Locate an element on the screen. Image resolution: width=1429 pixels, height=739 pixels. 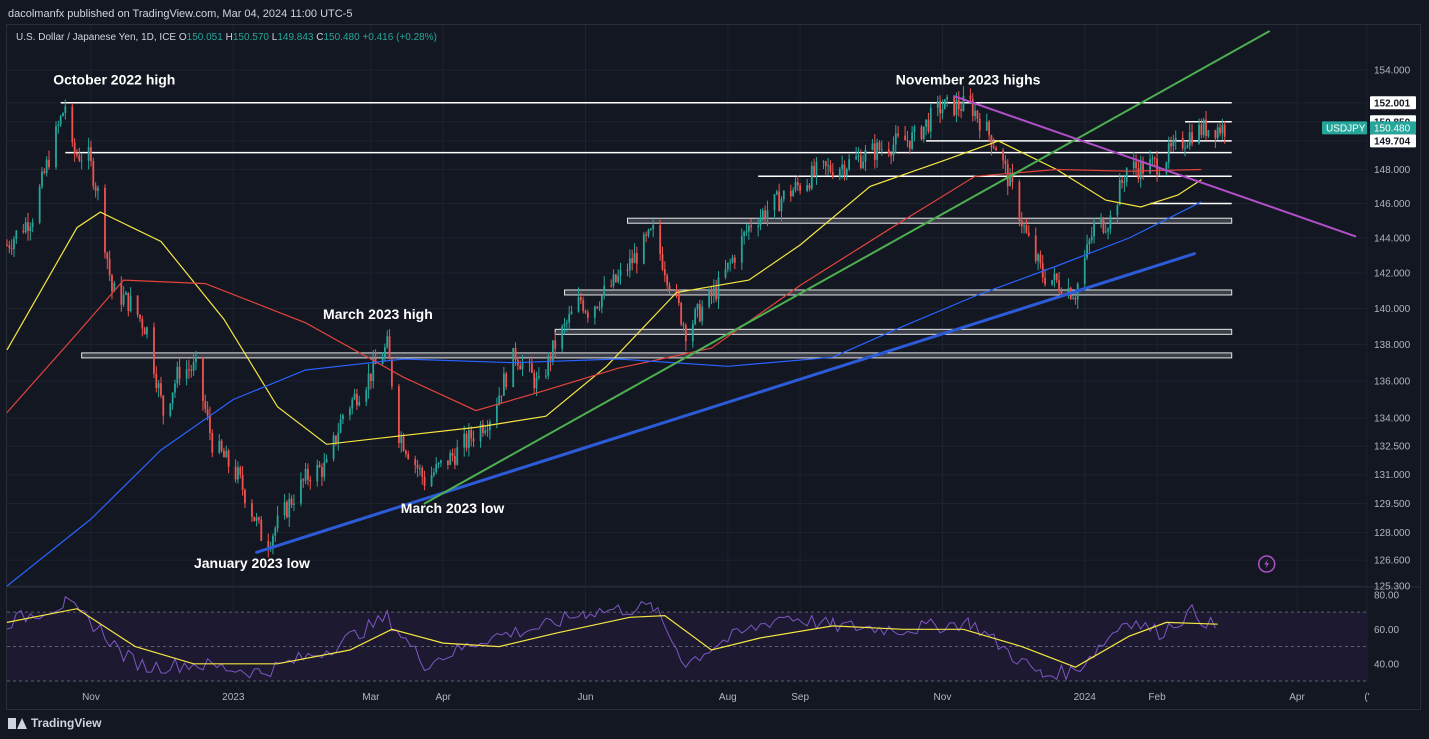
high-value: 150.570 is located at coordinates (250, 37).